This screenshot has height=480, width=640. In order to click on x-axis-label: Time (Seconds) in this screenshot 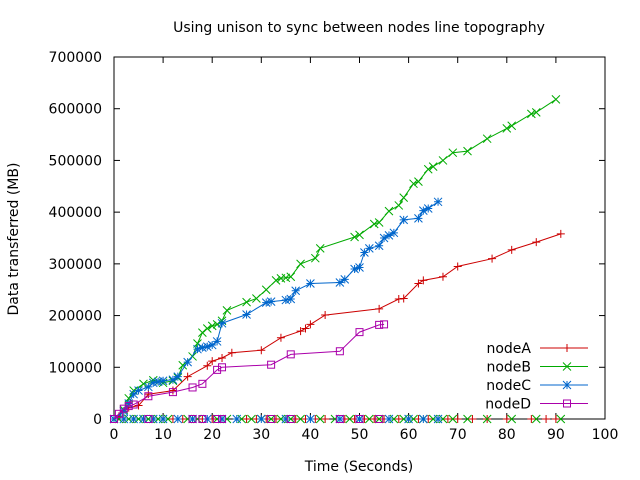, I will do `click(358, 467)`.